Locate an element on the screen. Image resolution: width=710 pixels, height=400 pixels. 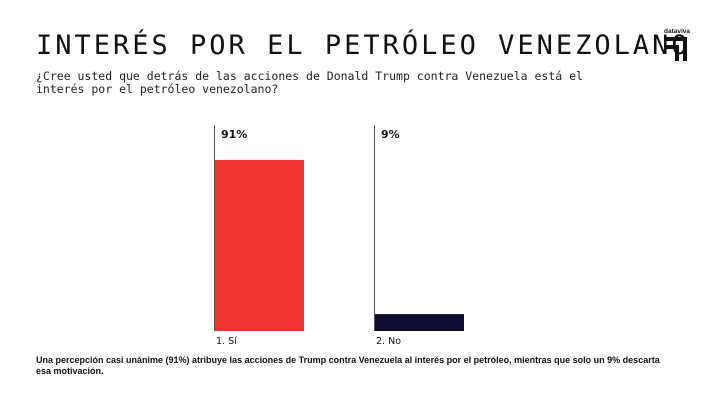
chart-title: INTERÉS POR EL PETRÓLEO VENEZOLANO is located at coordinates (363, 45).